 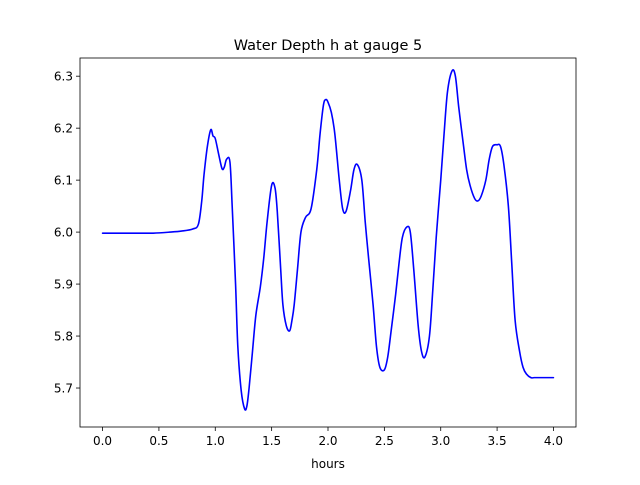 What do you see at coordinates (63, 129) in the screenshot?
I see `y-tick-label: 6.2` at bounding box center [63, 129].